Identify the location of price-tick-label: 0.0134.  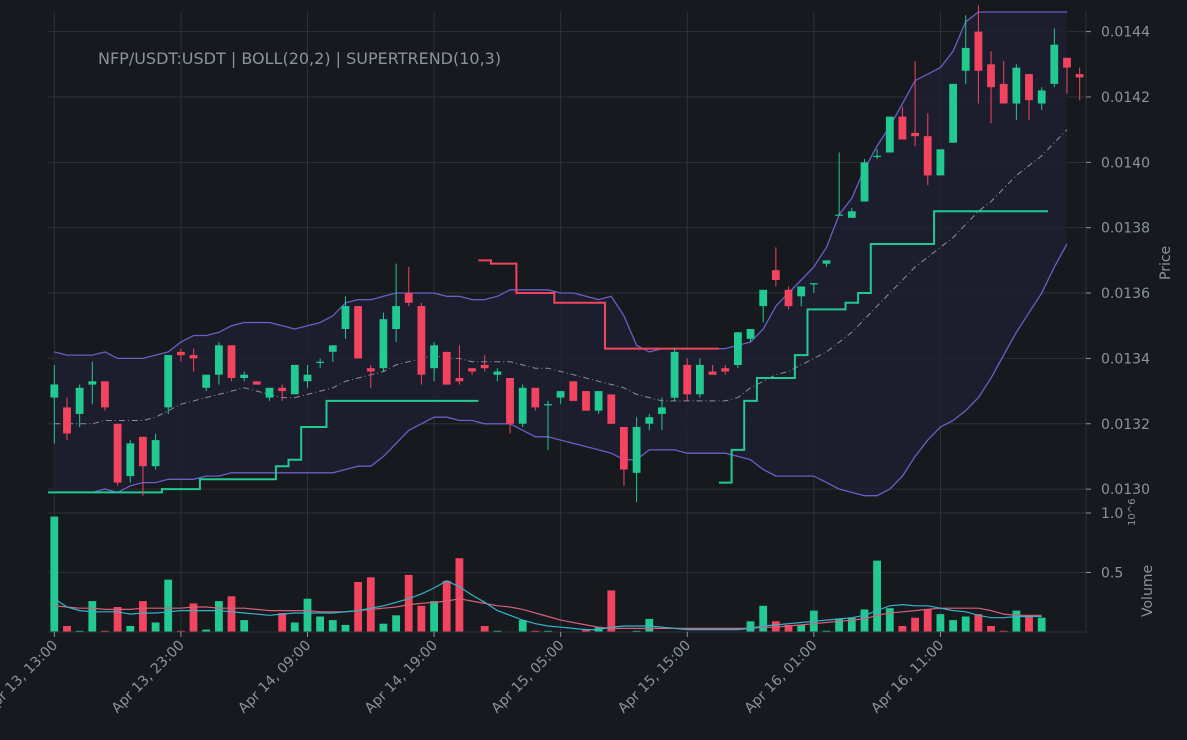
(1125, 359).